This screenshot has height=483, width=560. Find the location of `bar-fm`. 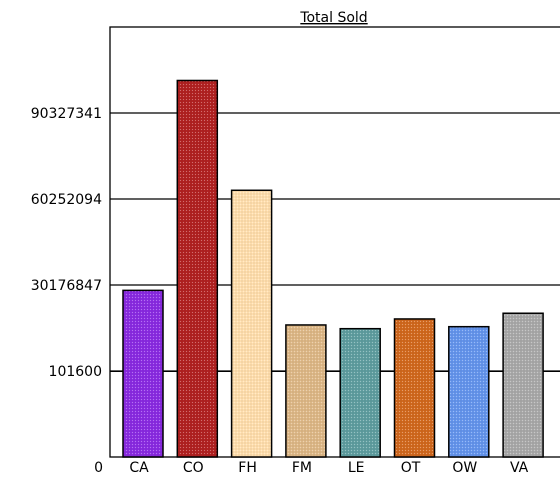

bar-fm is located at coordinates (306, 391).